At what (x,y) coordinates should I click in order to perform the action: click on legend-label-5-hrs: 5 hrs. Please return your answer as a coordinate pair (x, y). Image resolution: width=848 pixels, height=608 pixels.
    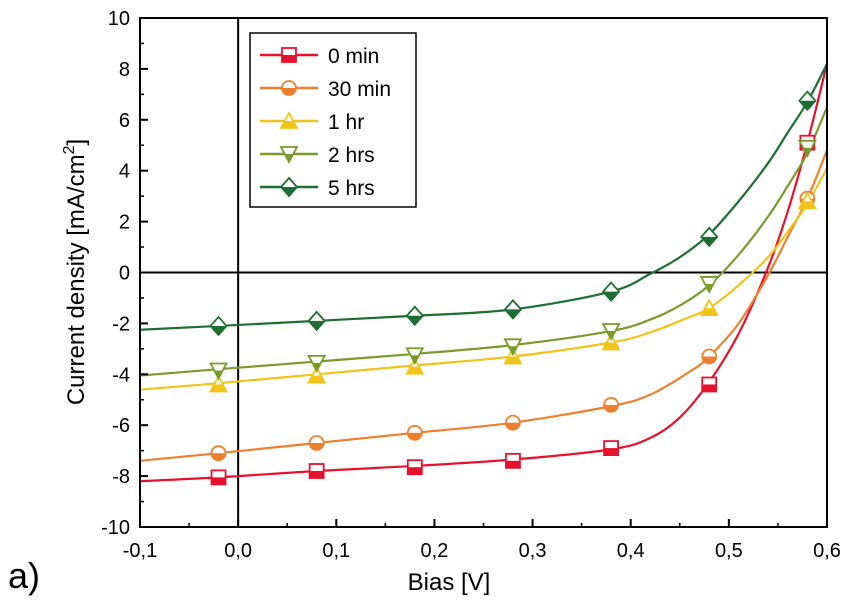
    Looking at the image, I should click on (351, 188).